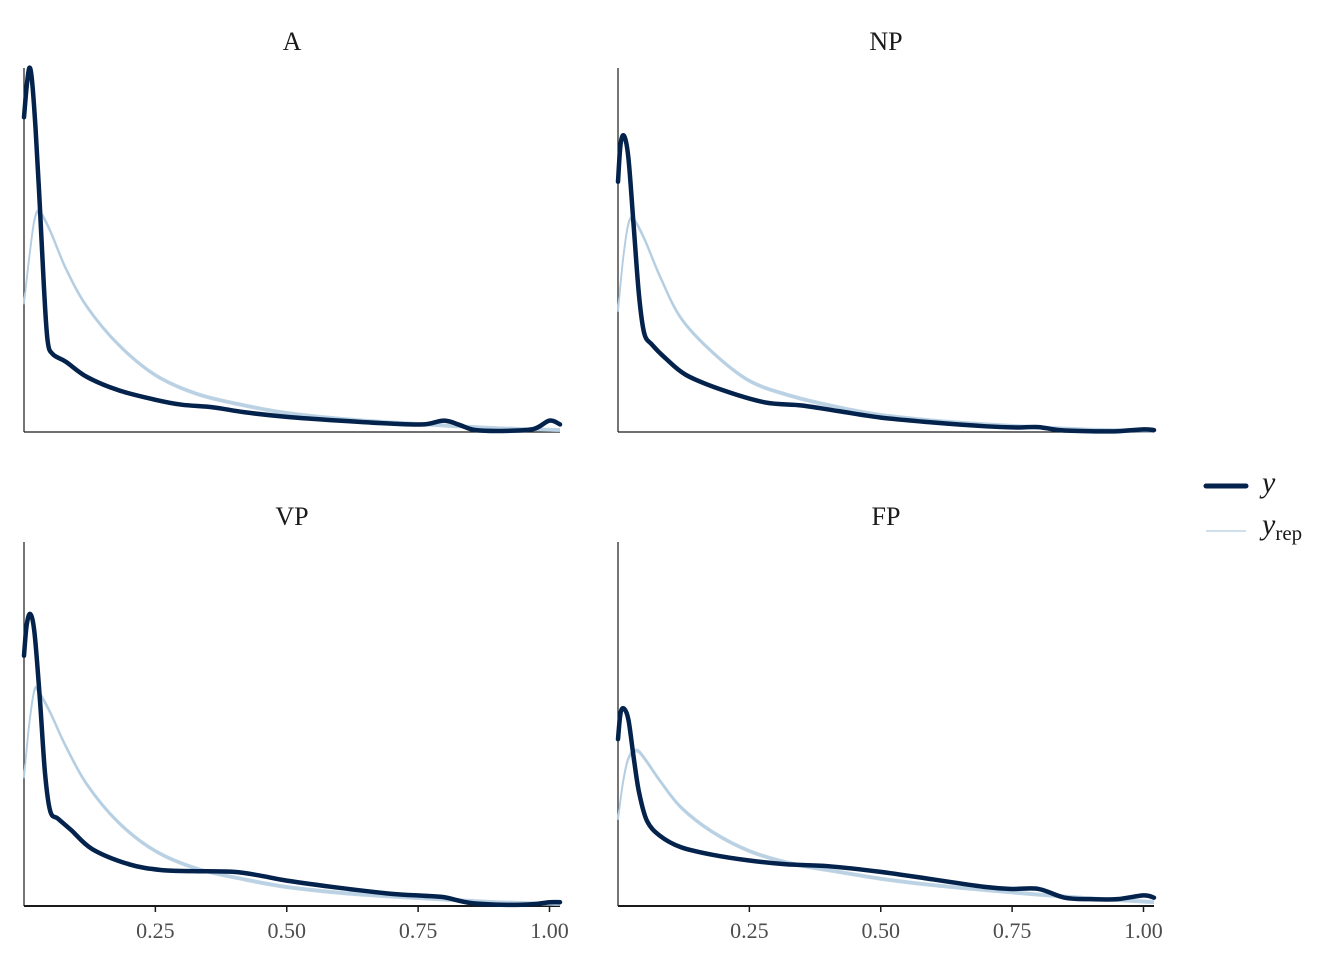  I want to click on panel-title-np: NP, so click(885, 41).